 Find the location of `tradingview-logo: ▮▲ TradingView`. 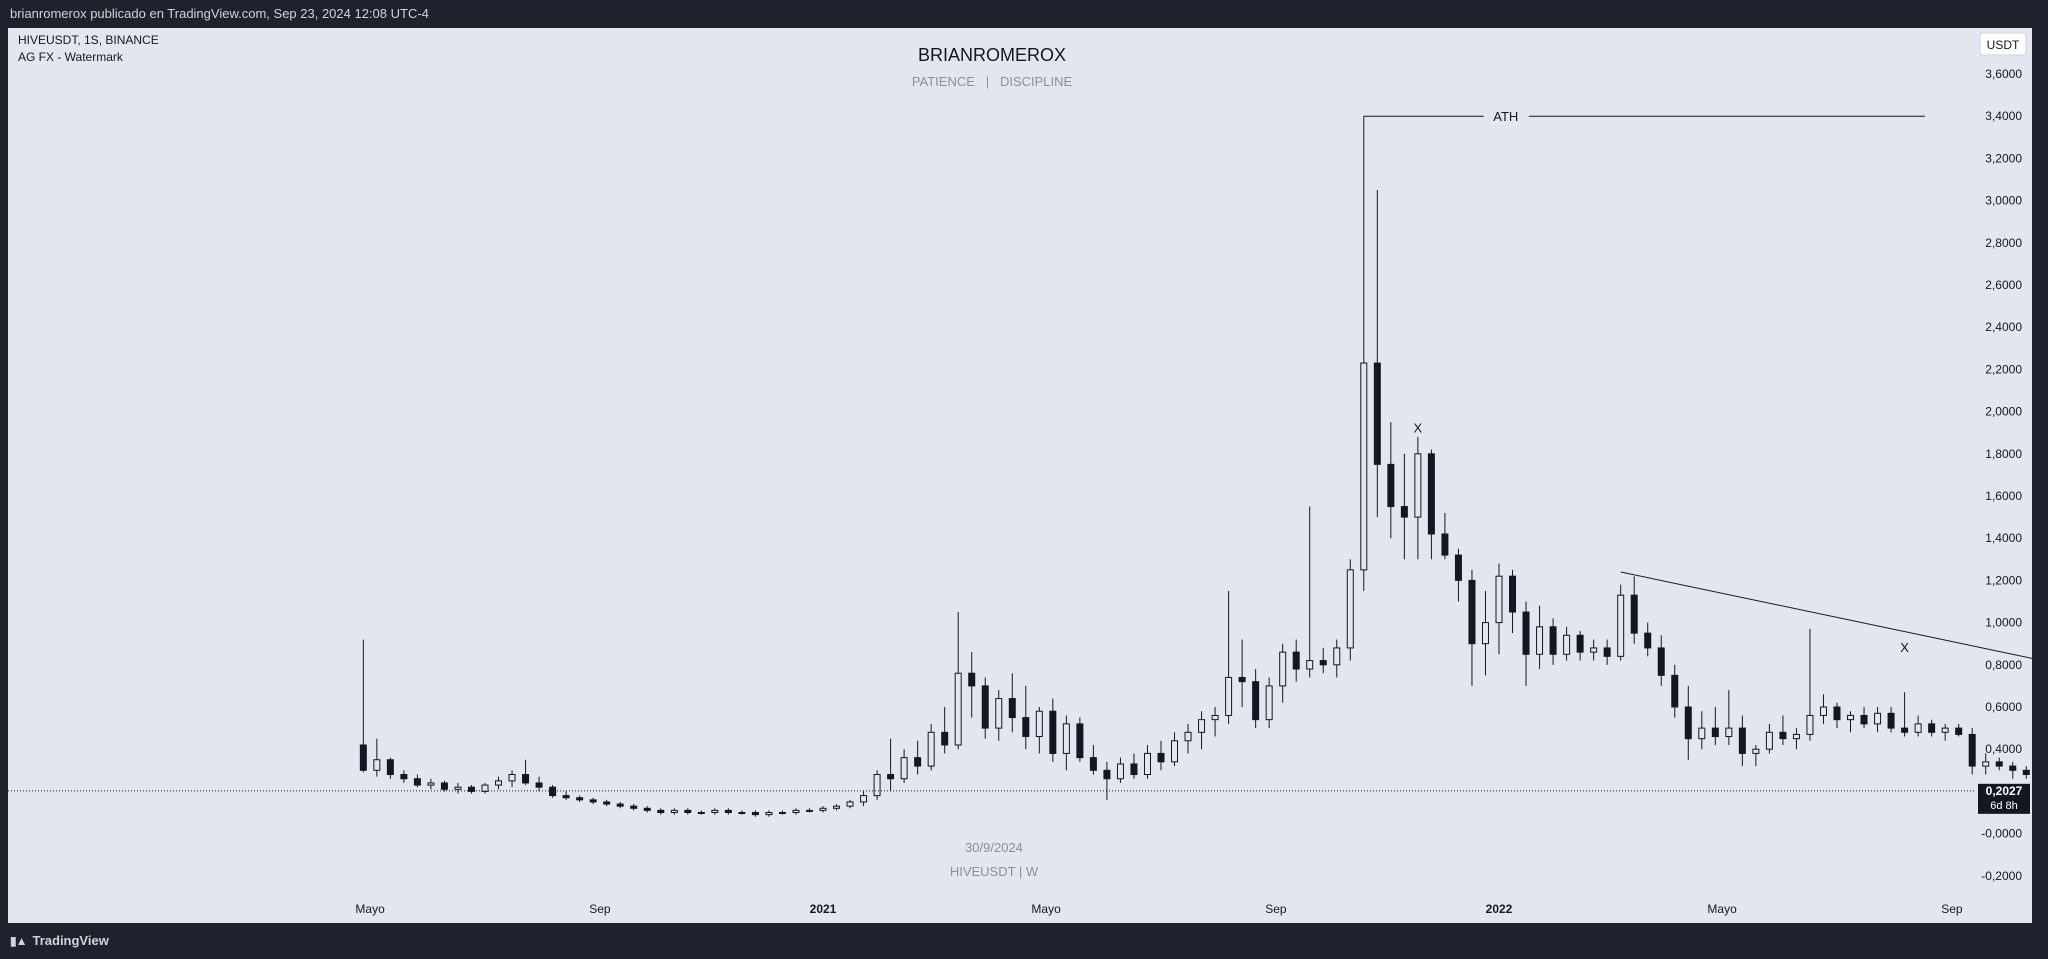

tradingview-logo: ▮▲ TradingView is located at coordinates (59, 940).